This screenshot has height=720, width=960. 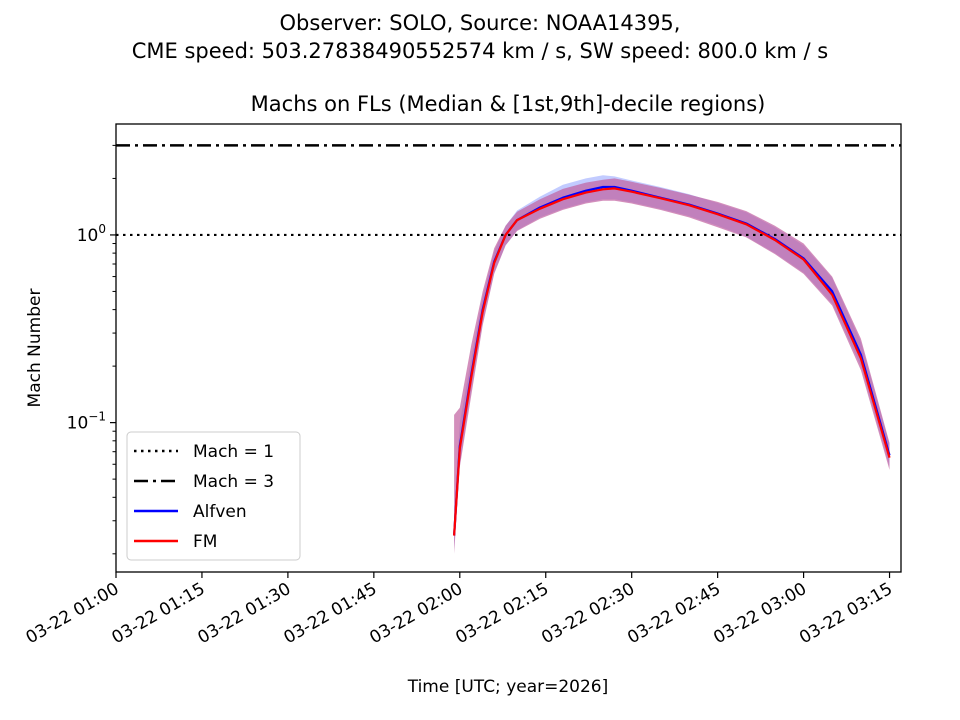 What do you see at coordinates (674, 613) in the screenshot?
I see `x-tick-label: 03-22 02:45` at bounding box center [674, 613].